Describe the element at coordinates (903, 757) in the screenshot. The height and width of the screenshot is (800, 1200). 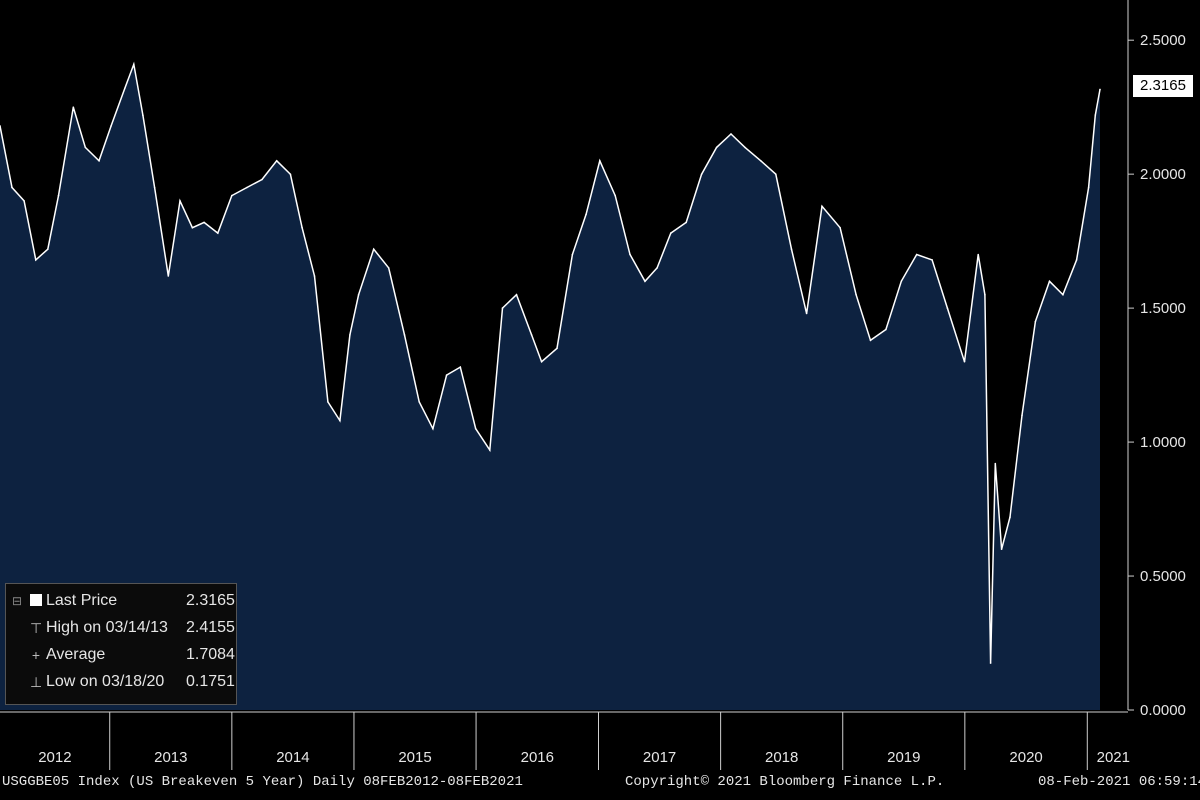
I see `x-tick-label: 2019` at that location.